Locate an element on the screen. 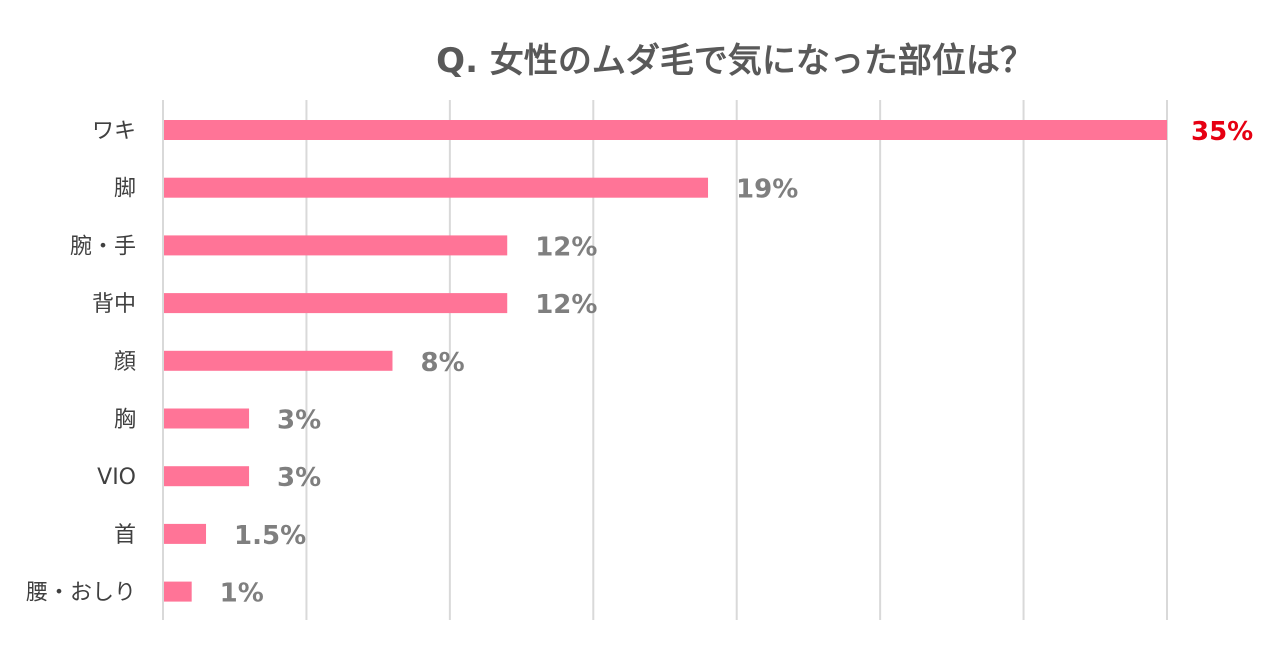 Image resolution: width=1274 pixels, height=646 pixels. value-label: 19% is located at coordinates (767, 190).